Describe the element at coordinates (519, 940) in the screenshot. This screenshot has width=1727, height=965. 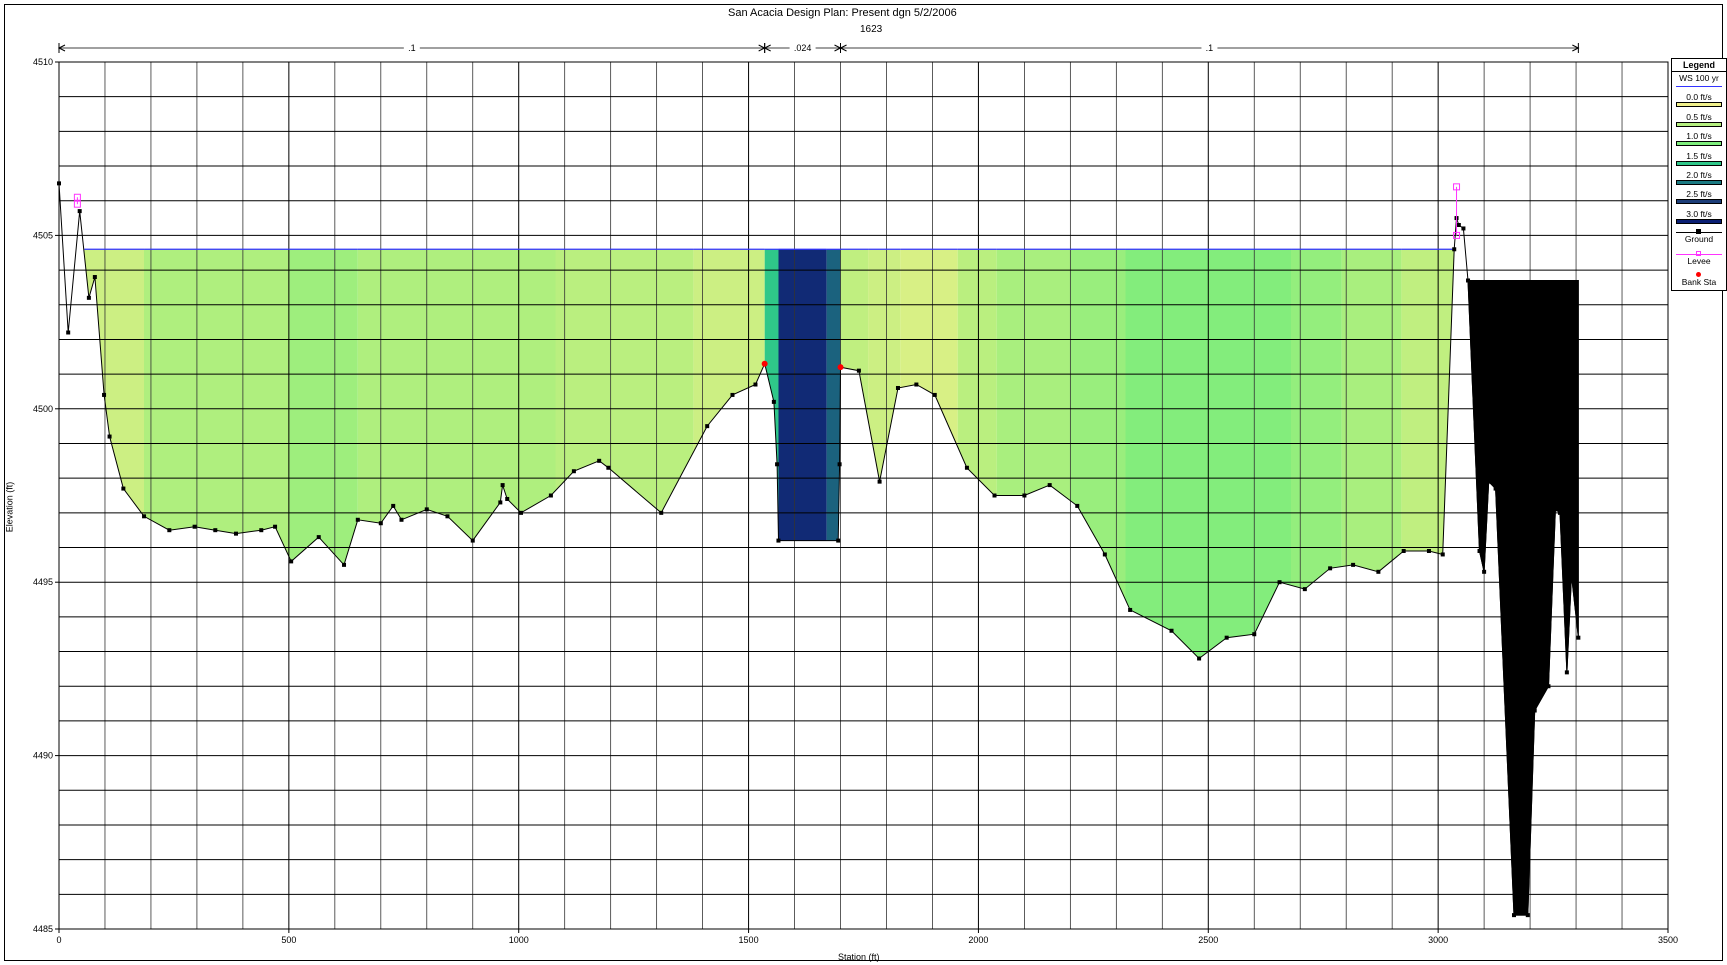
I see `x-tick-label: 1000` at that location.